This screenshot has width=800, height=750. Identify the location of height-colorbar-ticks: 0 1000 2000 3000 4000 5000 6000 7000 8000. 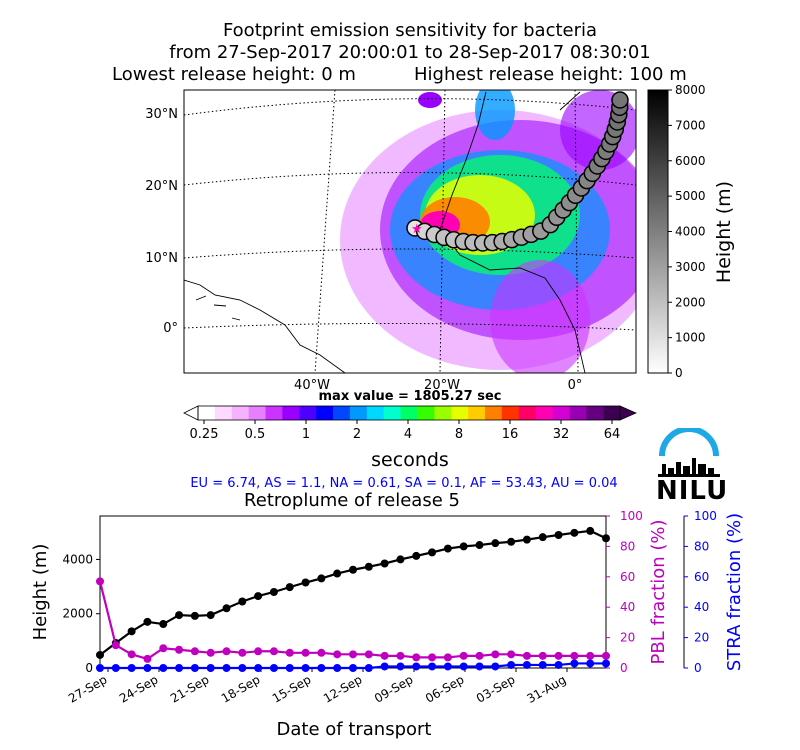
(687, 231).